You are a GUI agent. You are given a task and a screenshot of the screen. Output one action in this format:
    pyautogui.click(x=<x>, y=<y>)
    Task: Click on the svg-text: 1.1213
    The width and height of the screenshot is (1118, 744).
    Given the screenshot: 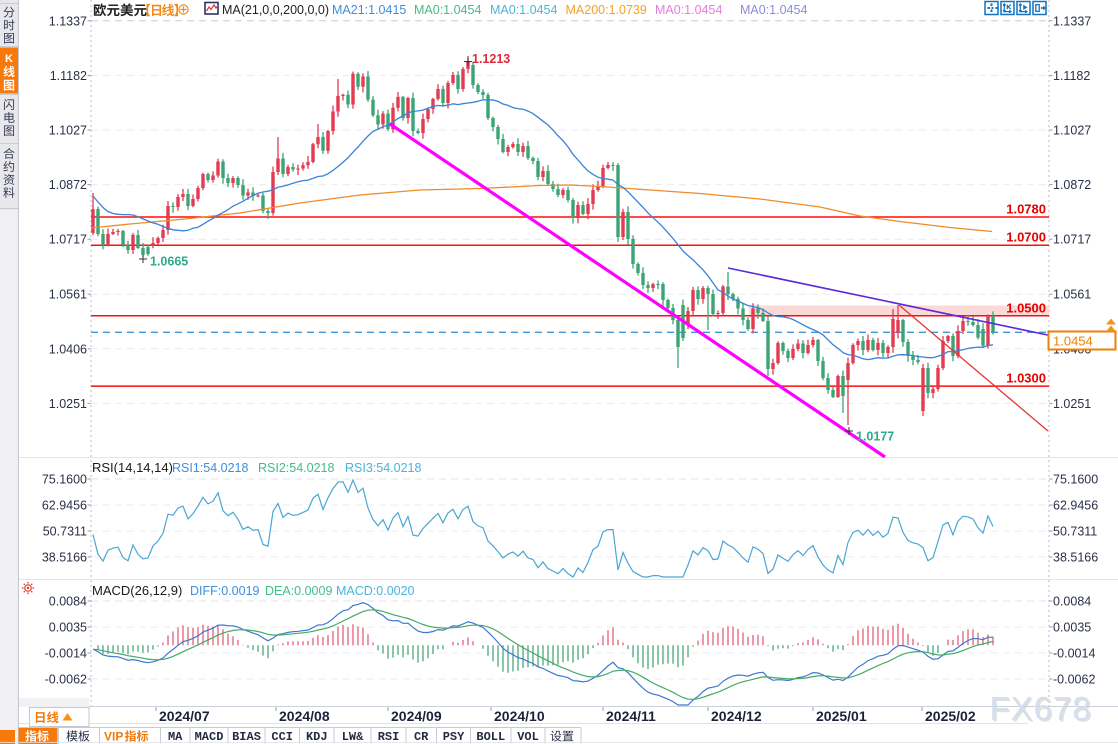 What is the action you would take?
    pyautogui.click(x=491, y=59)
    